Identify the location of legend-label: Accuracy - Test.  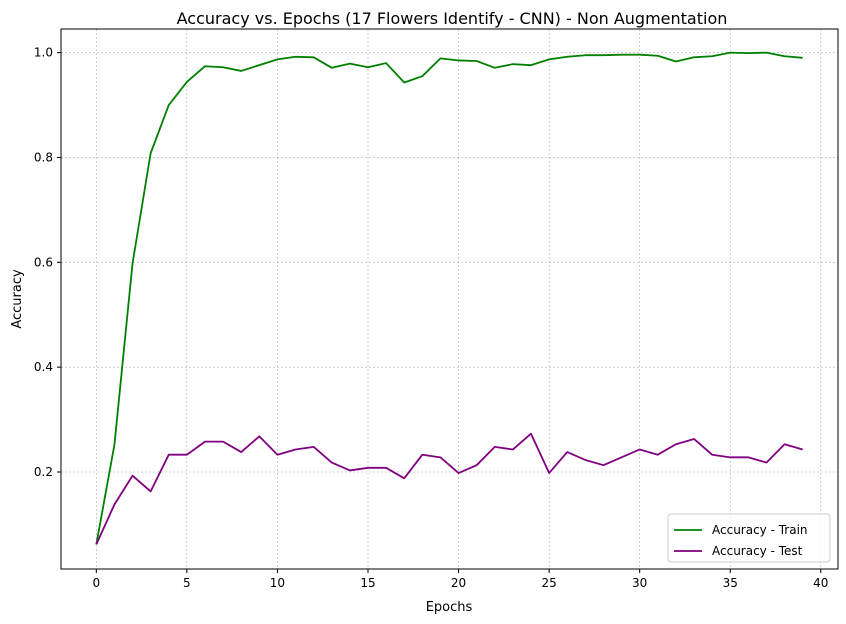
(757, 551).